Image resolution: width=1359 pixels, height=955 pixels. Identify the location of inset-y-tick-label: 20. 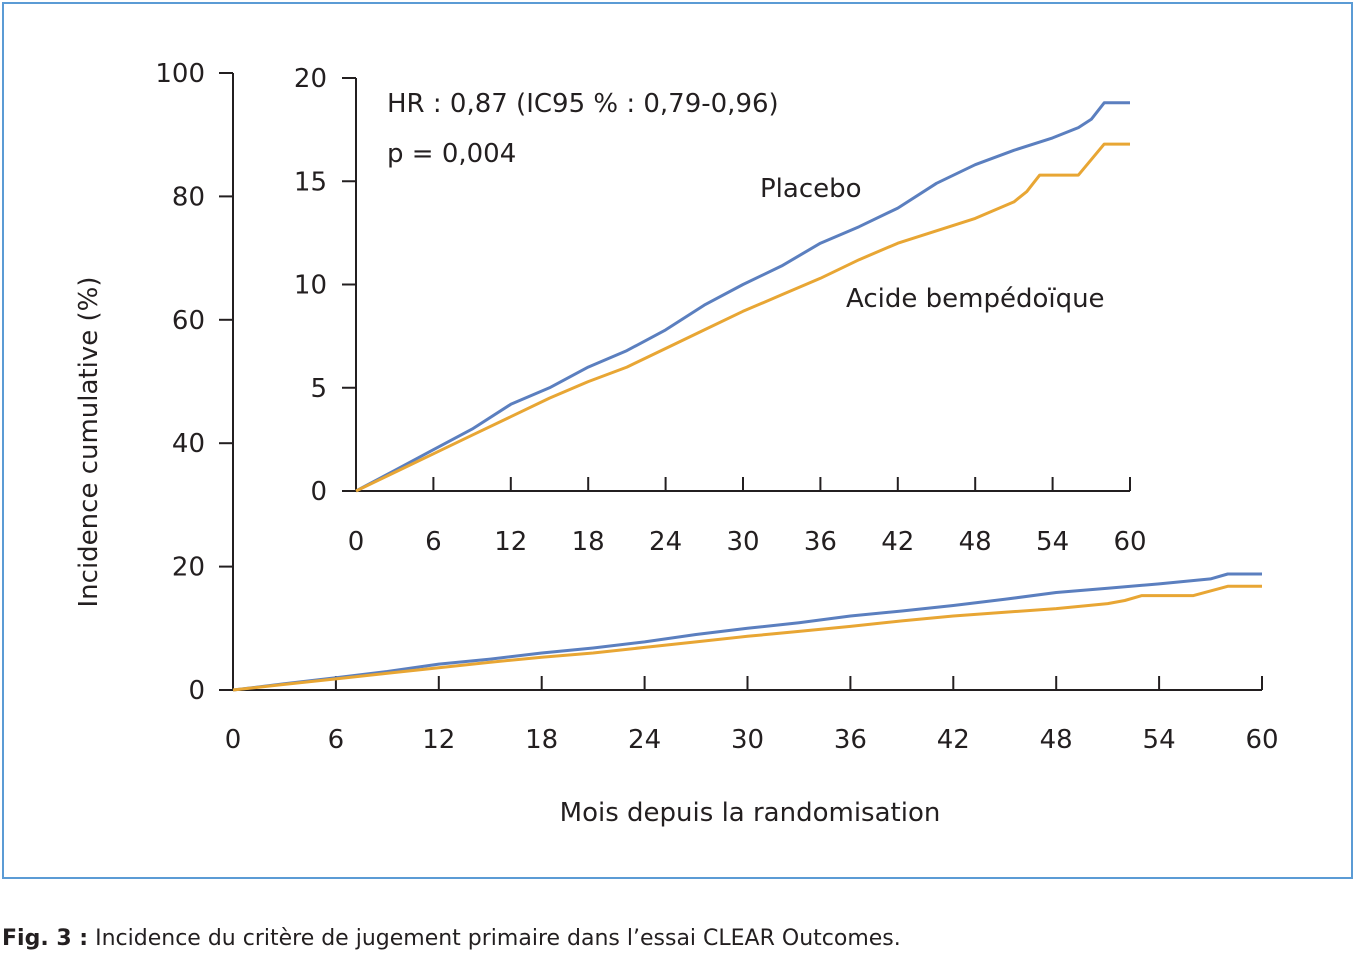
(310, 79).